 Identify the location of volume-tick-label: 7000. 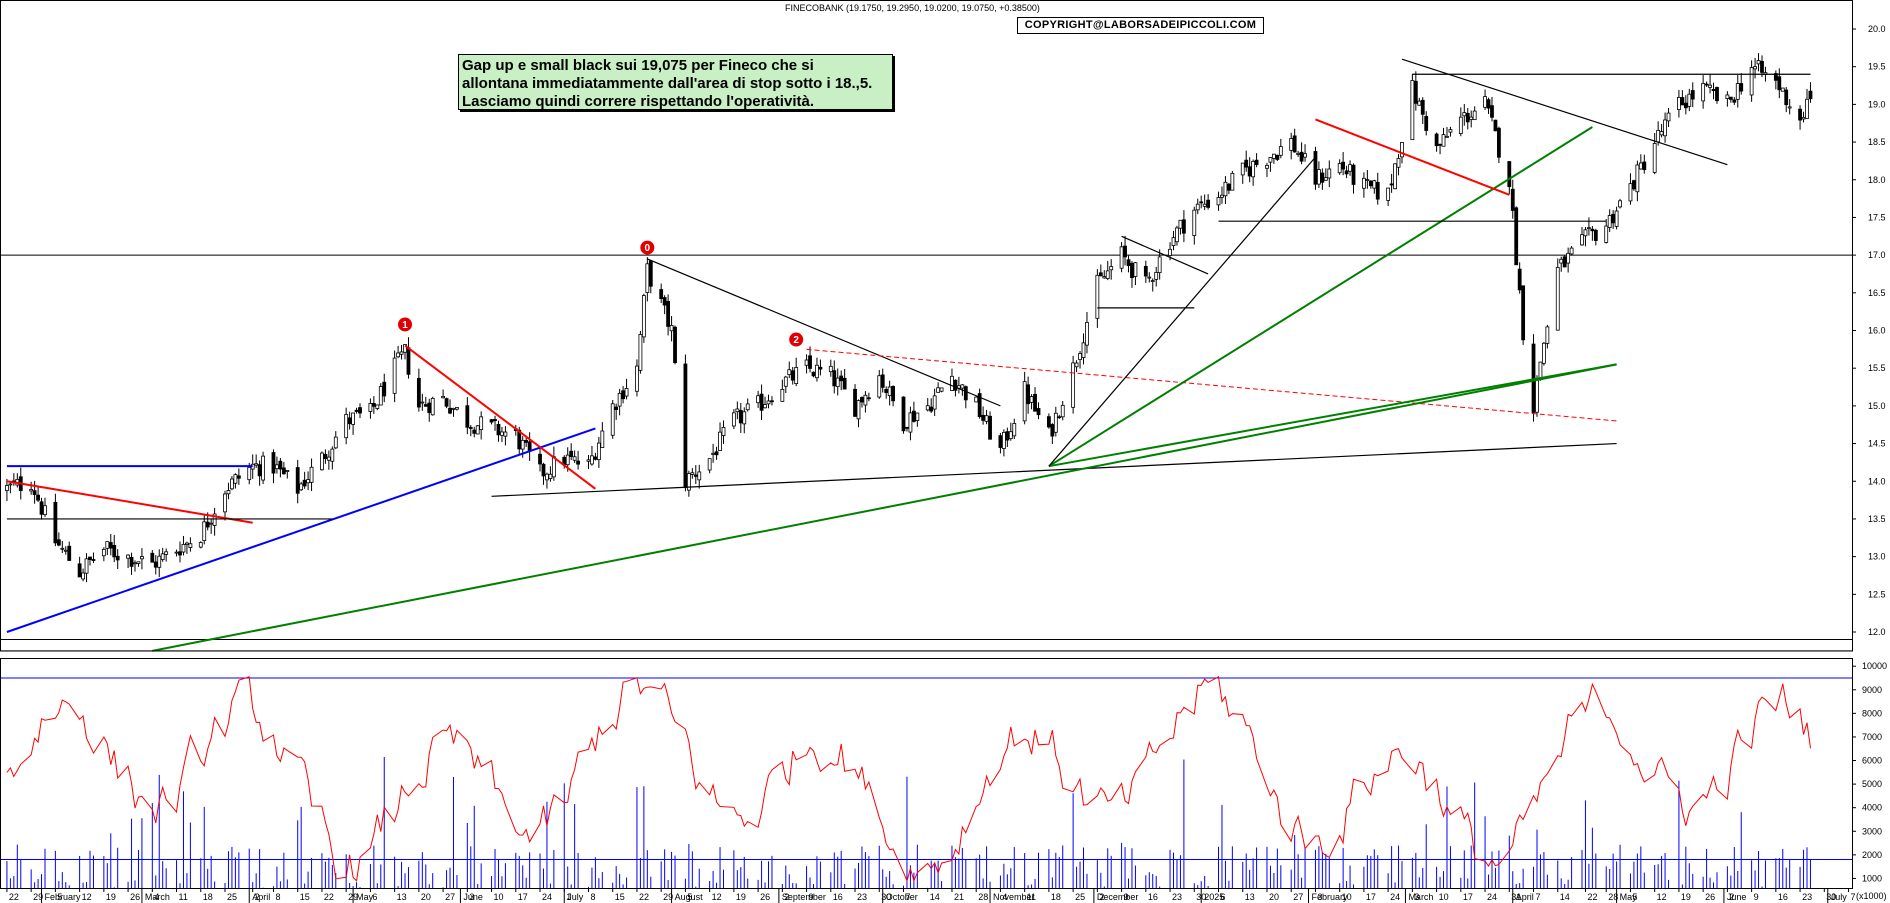
(1872, 737).